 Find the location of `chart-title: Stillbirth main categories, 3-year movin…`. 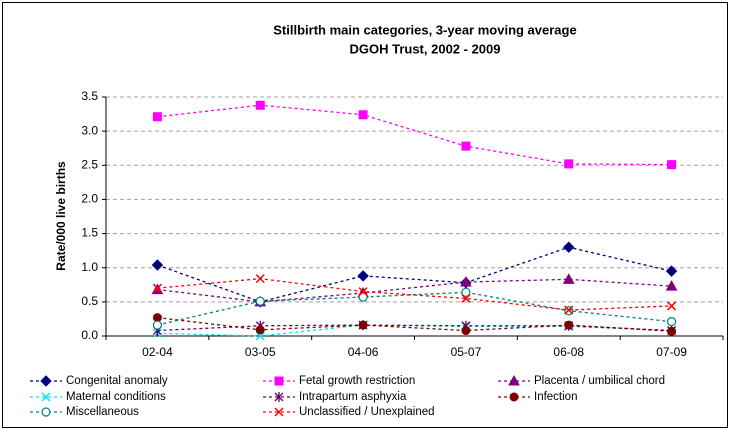

chart-title: Stillbirth main categories, 3-year movin… is located at coordinates (424, 29).